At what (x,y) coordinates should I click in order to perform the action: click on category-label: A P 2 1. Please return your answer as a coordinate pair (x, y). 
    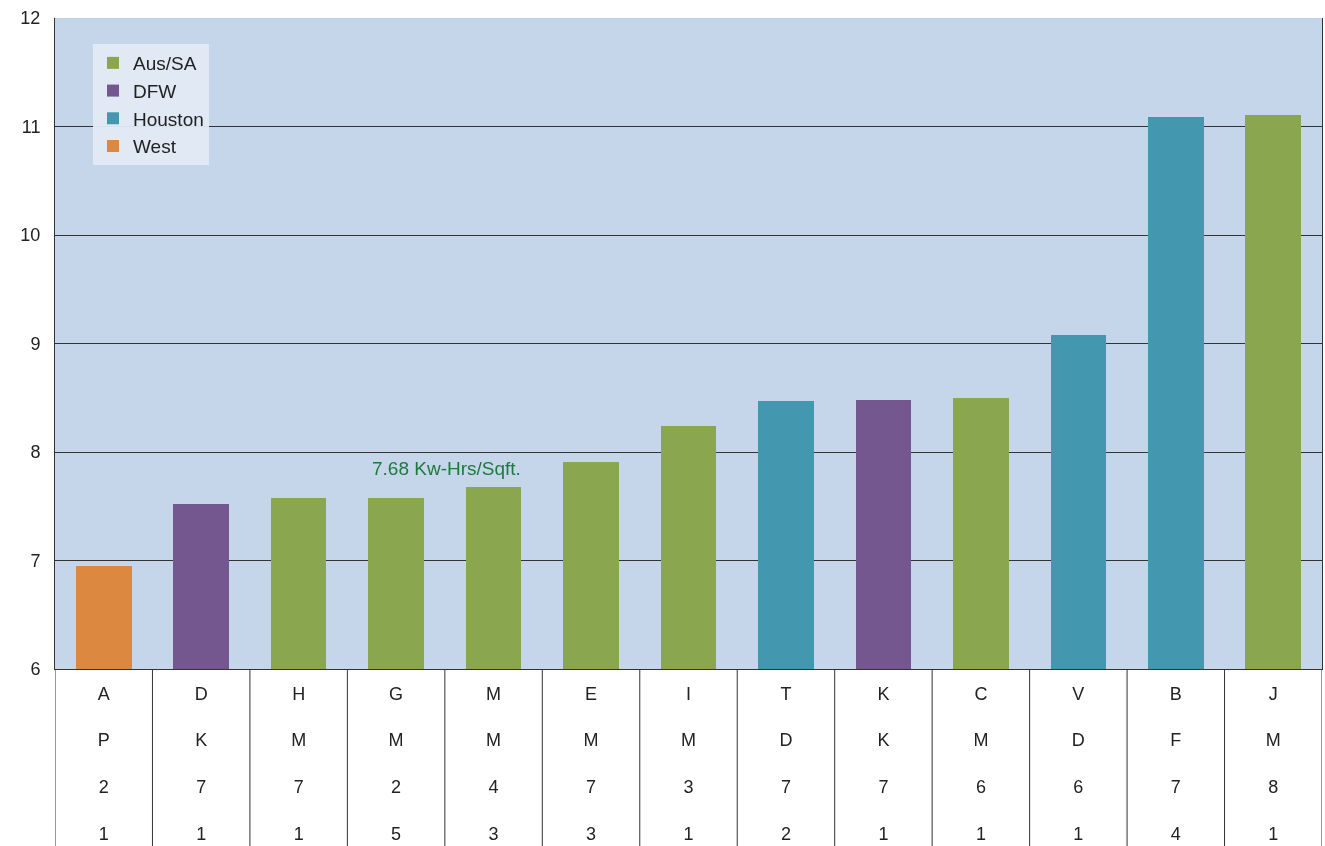
    Looking at the image, I should click on (103, 763).